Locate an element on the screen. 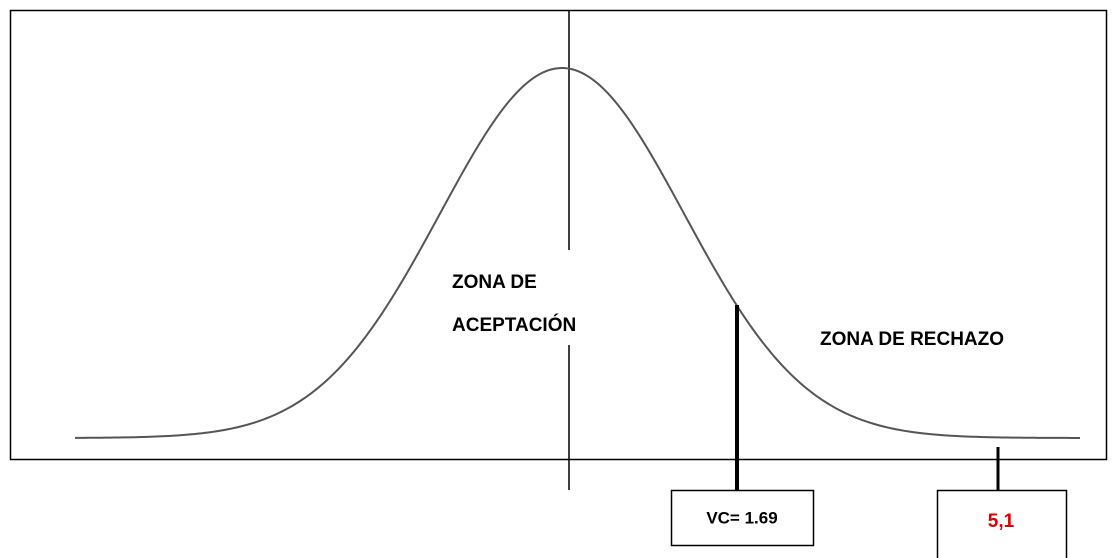 Image resolution: width=1118 pixels, height=558 pixels. critical-value-label: VC= 1.69 is located at coordinates (741, 517).